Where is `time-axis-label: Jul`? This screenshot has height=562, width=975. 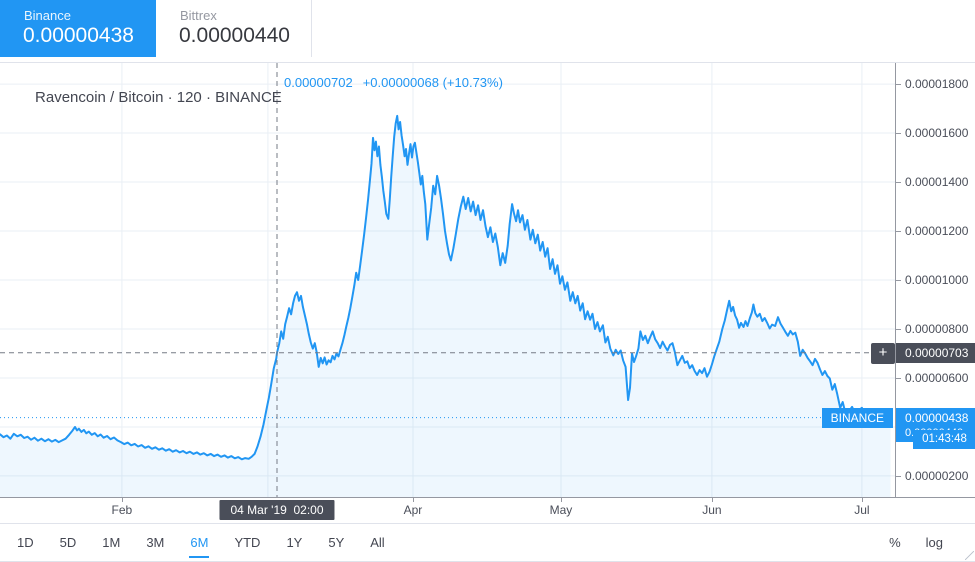
time-axis-label: Jul is located at coordinates (862, 510).